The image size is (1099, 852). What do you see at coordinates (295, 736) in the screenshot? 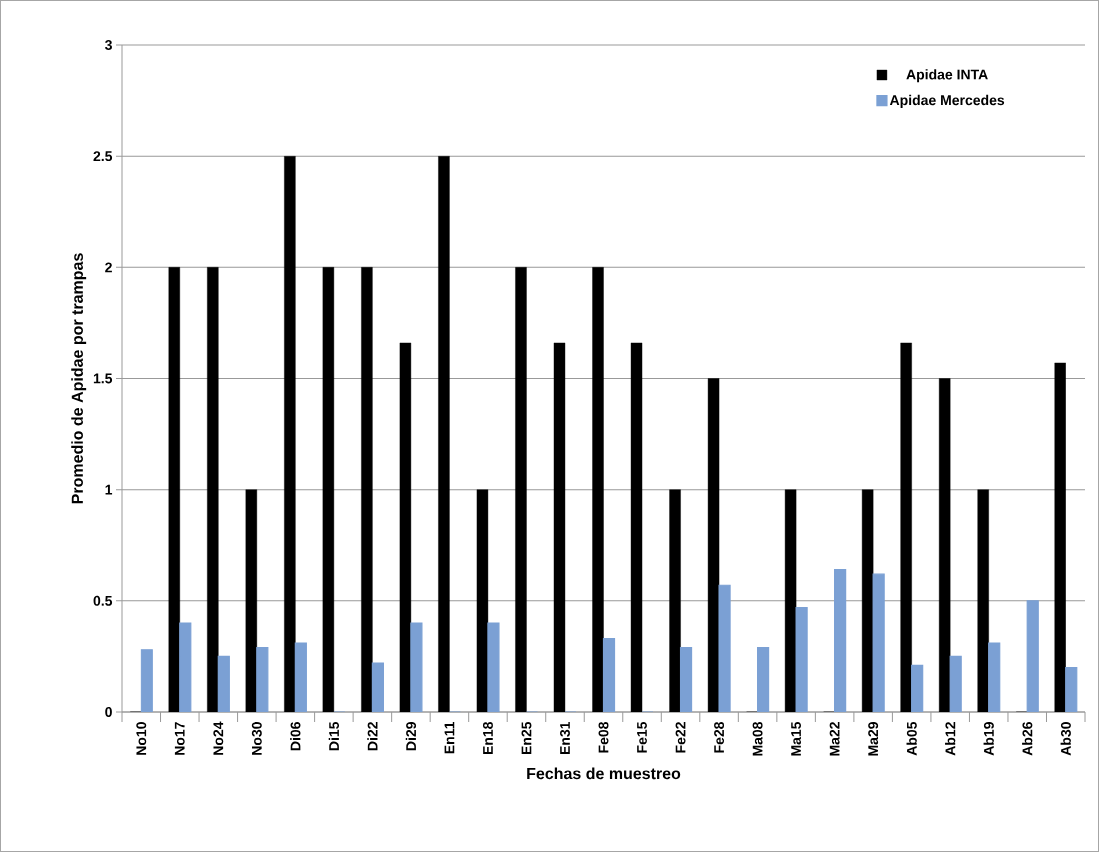
I see `x-tick-label: Di06` at bounding box center [295, 736].